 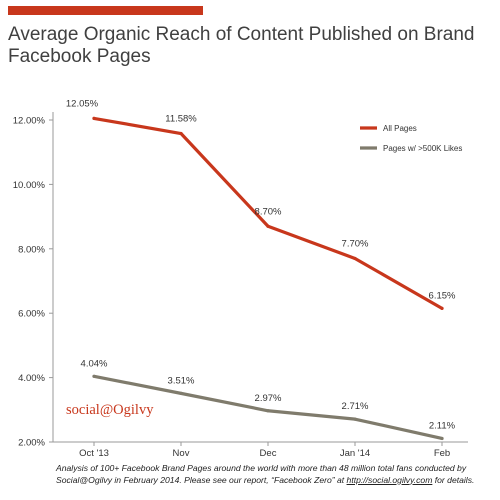 What do you see at coordinates (181, 453) in the screenshot?
I see `x-tick-label: Nov` at bounding box center [181, 453].